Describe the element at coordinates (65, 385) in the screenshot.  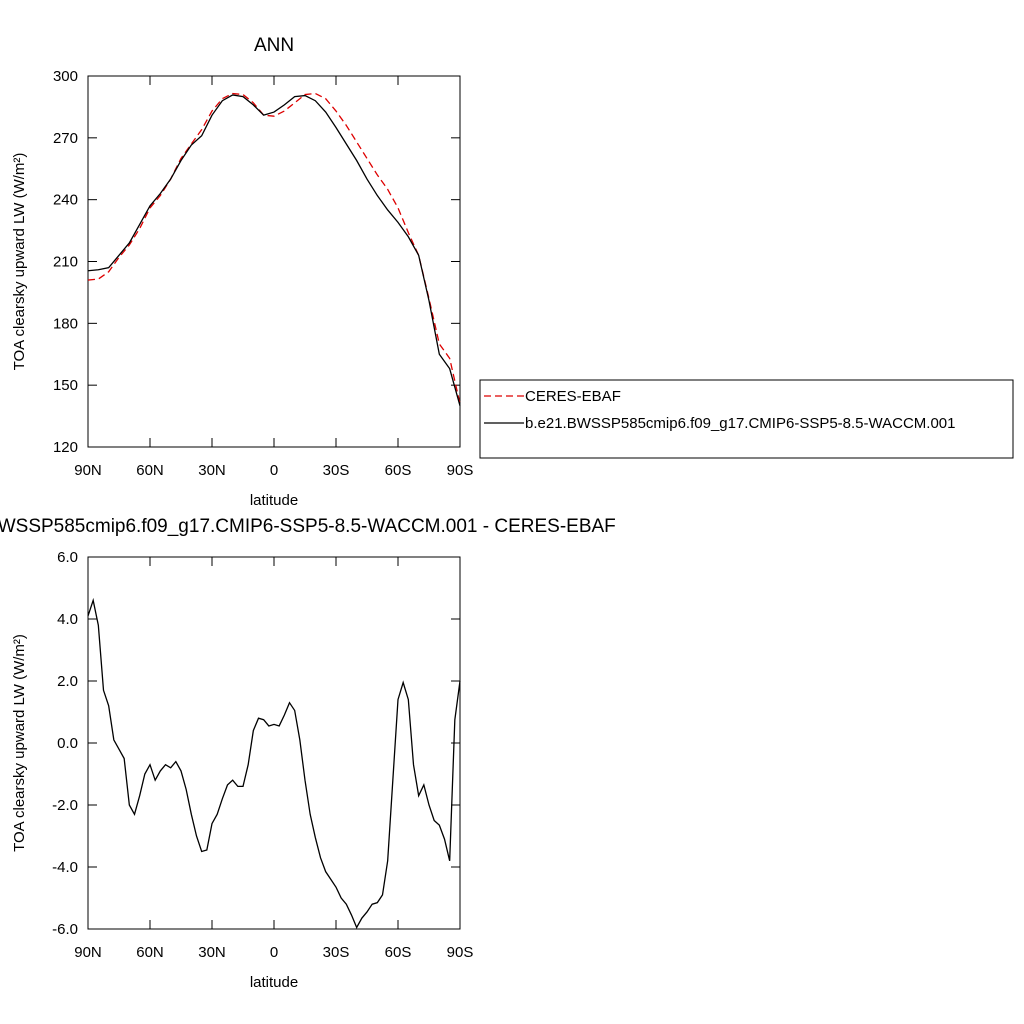
I see `y-tick-label: 150` at that location.